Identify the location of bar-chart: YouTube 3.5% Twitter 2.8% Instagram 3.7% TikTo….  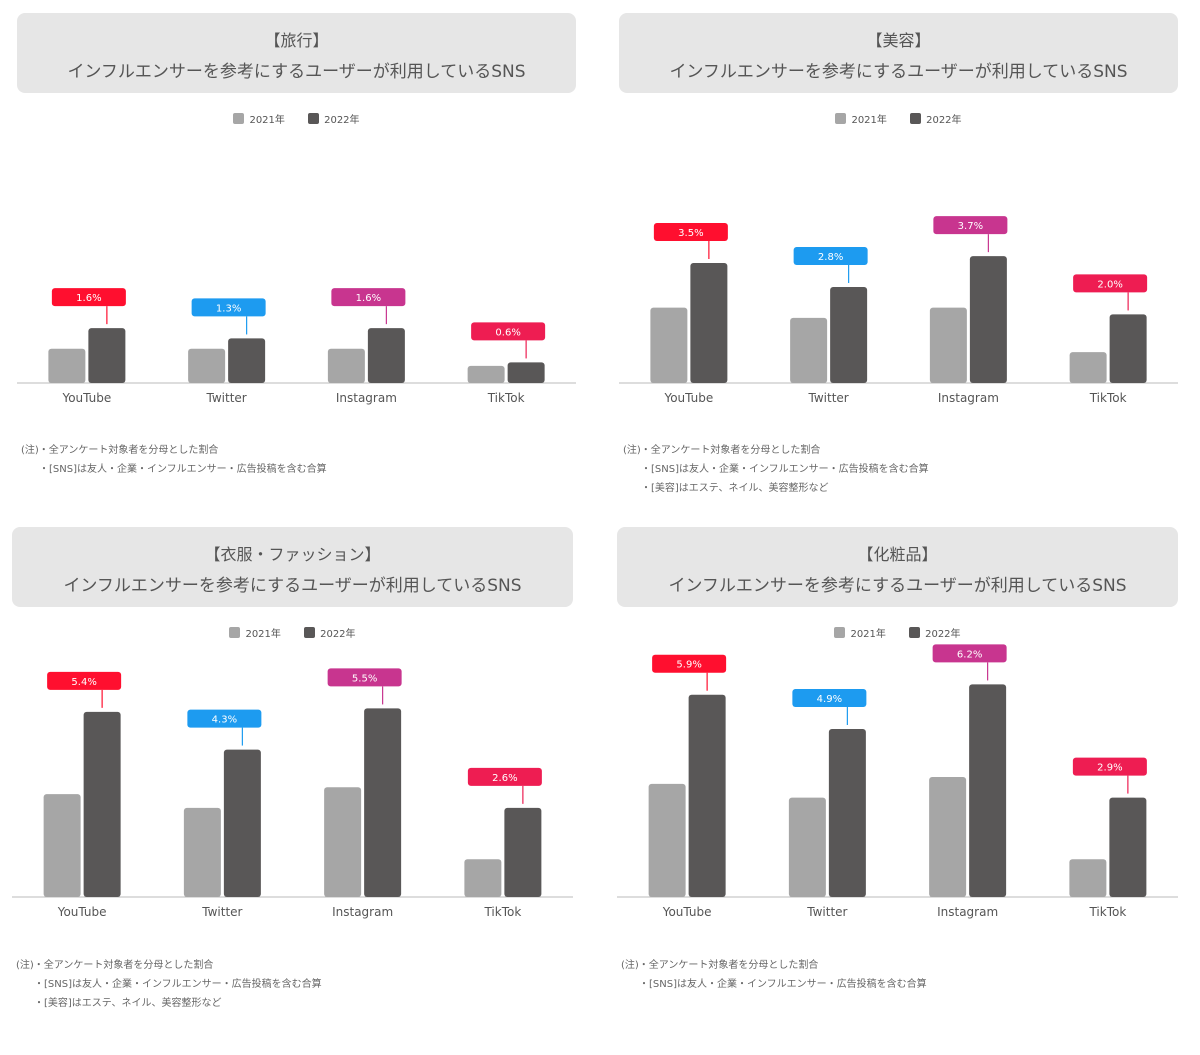
(898, 310).